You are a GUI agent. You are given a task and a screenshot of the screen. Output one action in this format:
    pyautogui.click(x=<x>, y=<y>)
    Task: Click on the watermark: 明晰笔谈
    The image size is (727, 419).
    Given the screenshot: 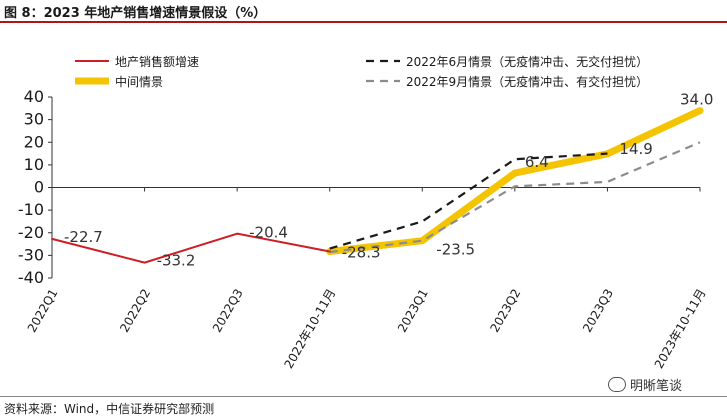 What is the action you would take?
    pyautogui.click(x=645, y=384)
    